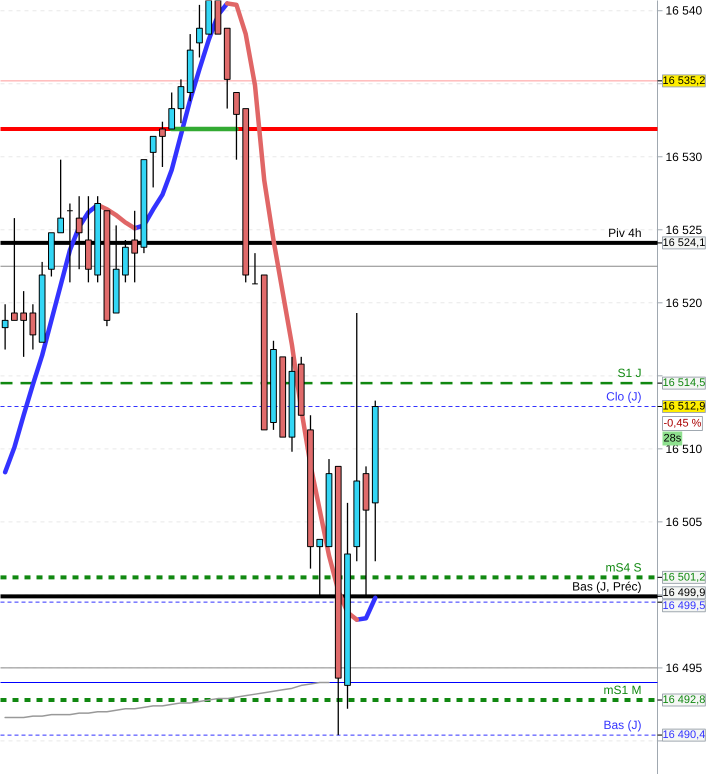  Describe the element at coordinates (622, 690) in the screenshot. I see `ref-line-label: mS1 M` at that location.